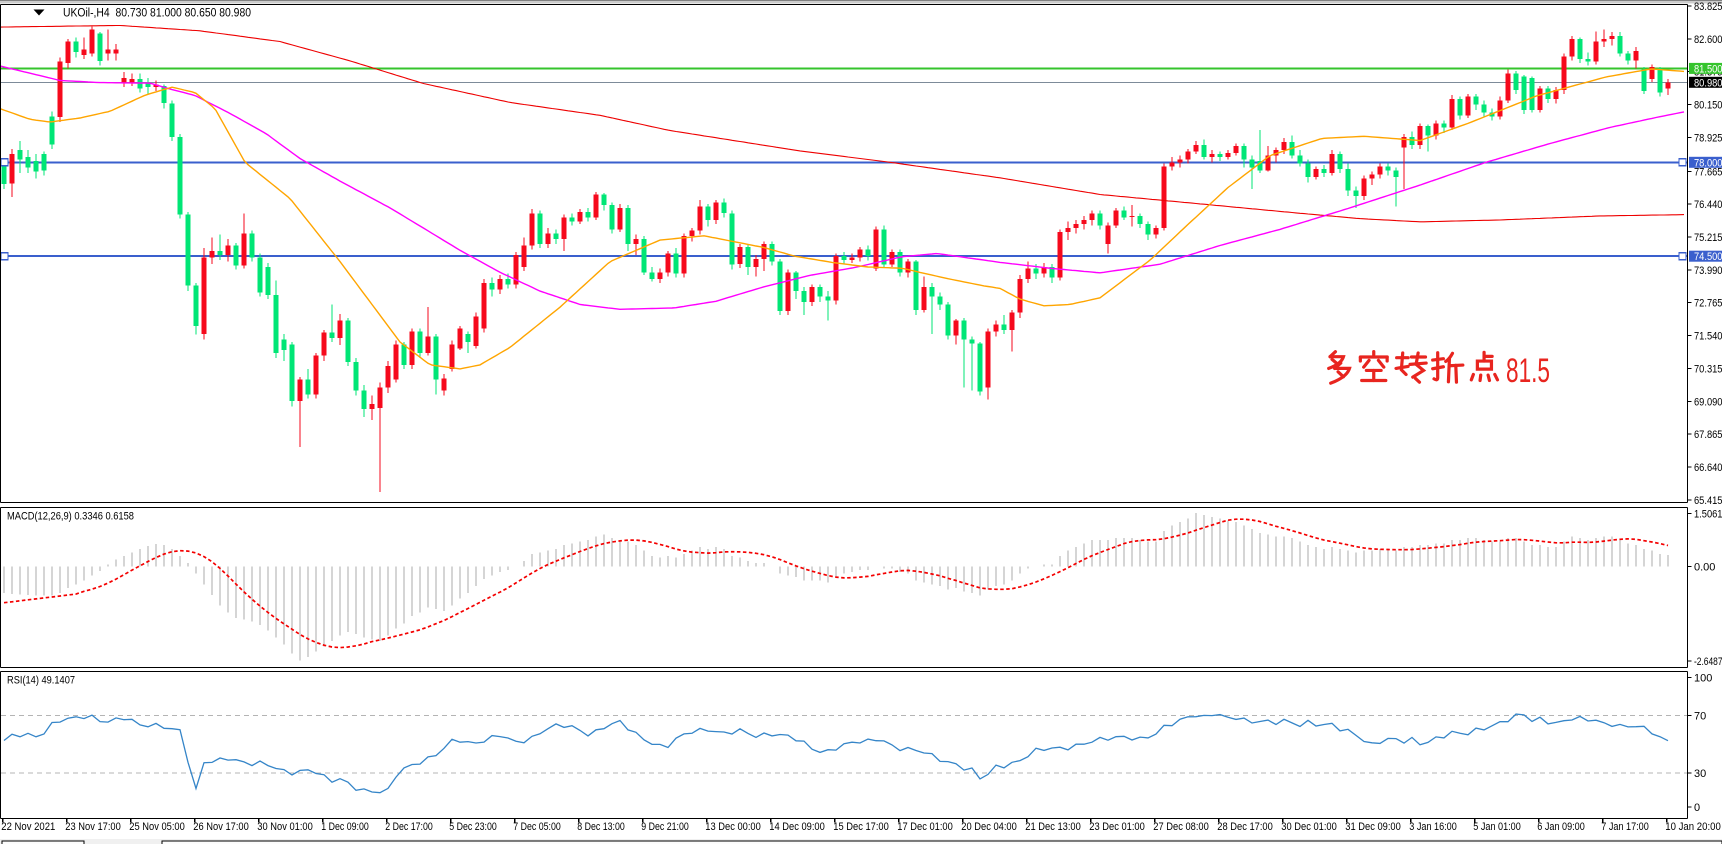  What do you see at coordinates (1708, 238) in the screenshot?
I see `svg-text: 75.215` at bounding box center [1708, 238].